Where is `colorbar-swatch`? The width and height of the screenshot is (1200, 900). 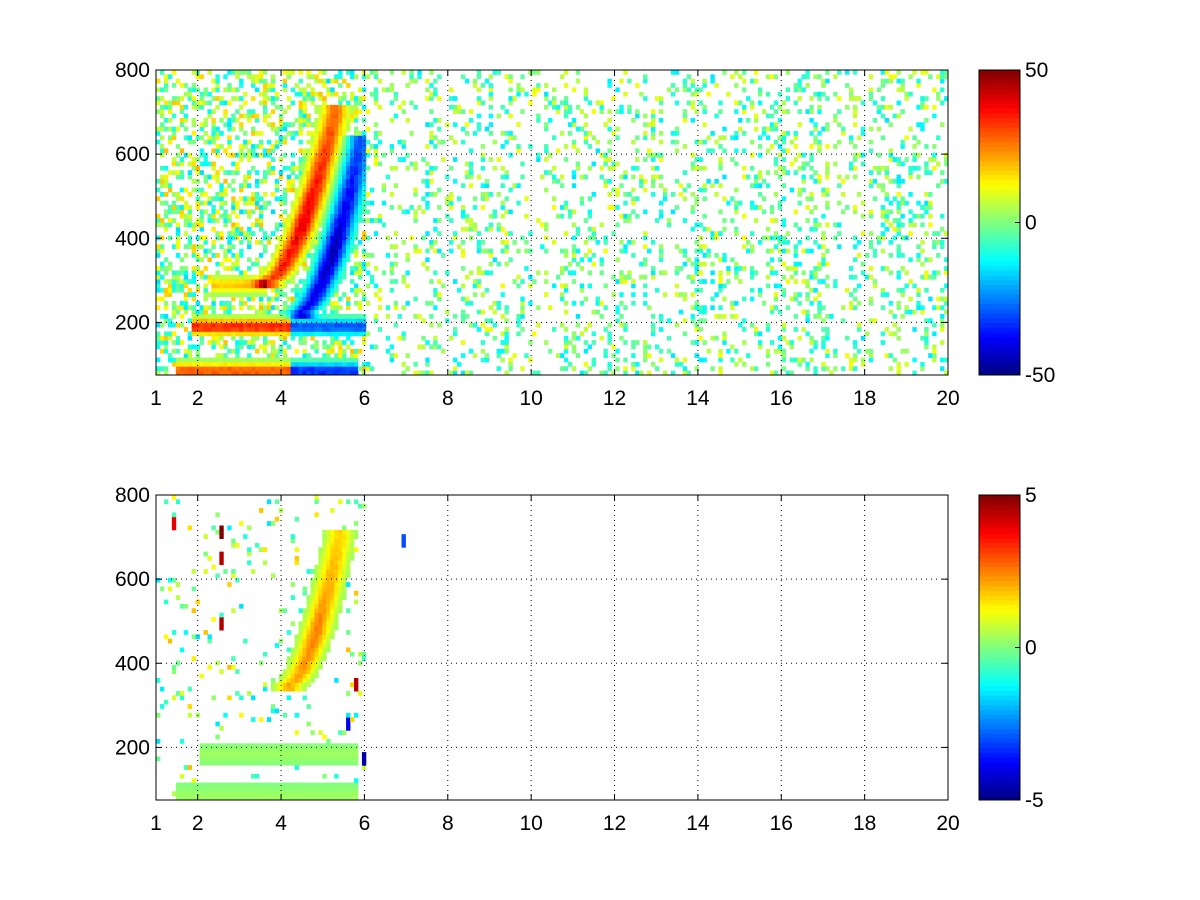
colorbar-swatch is located at coordinates (999, 215).